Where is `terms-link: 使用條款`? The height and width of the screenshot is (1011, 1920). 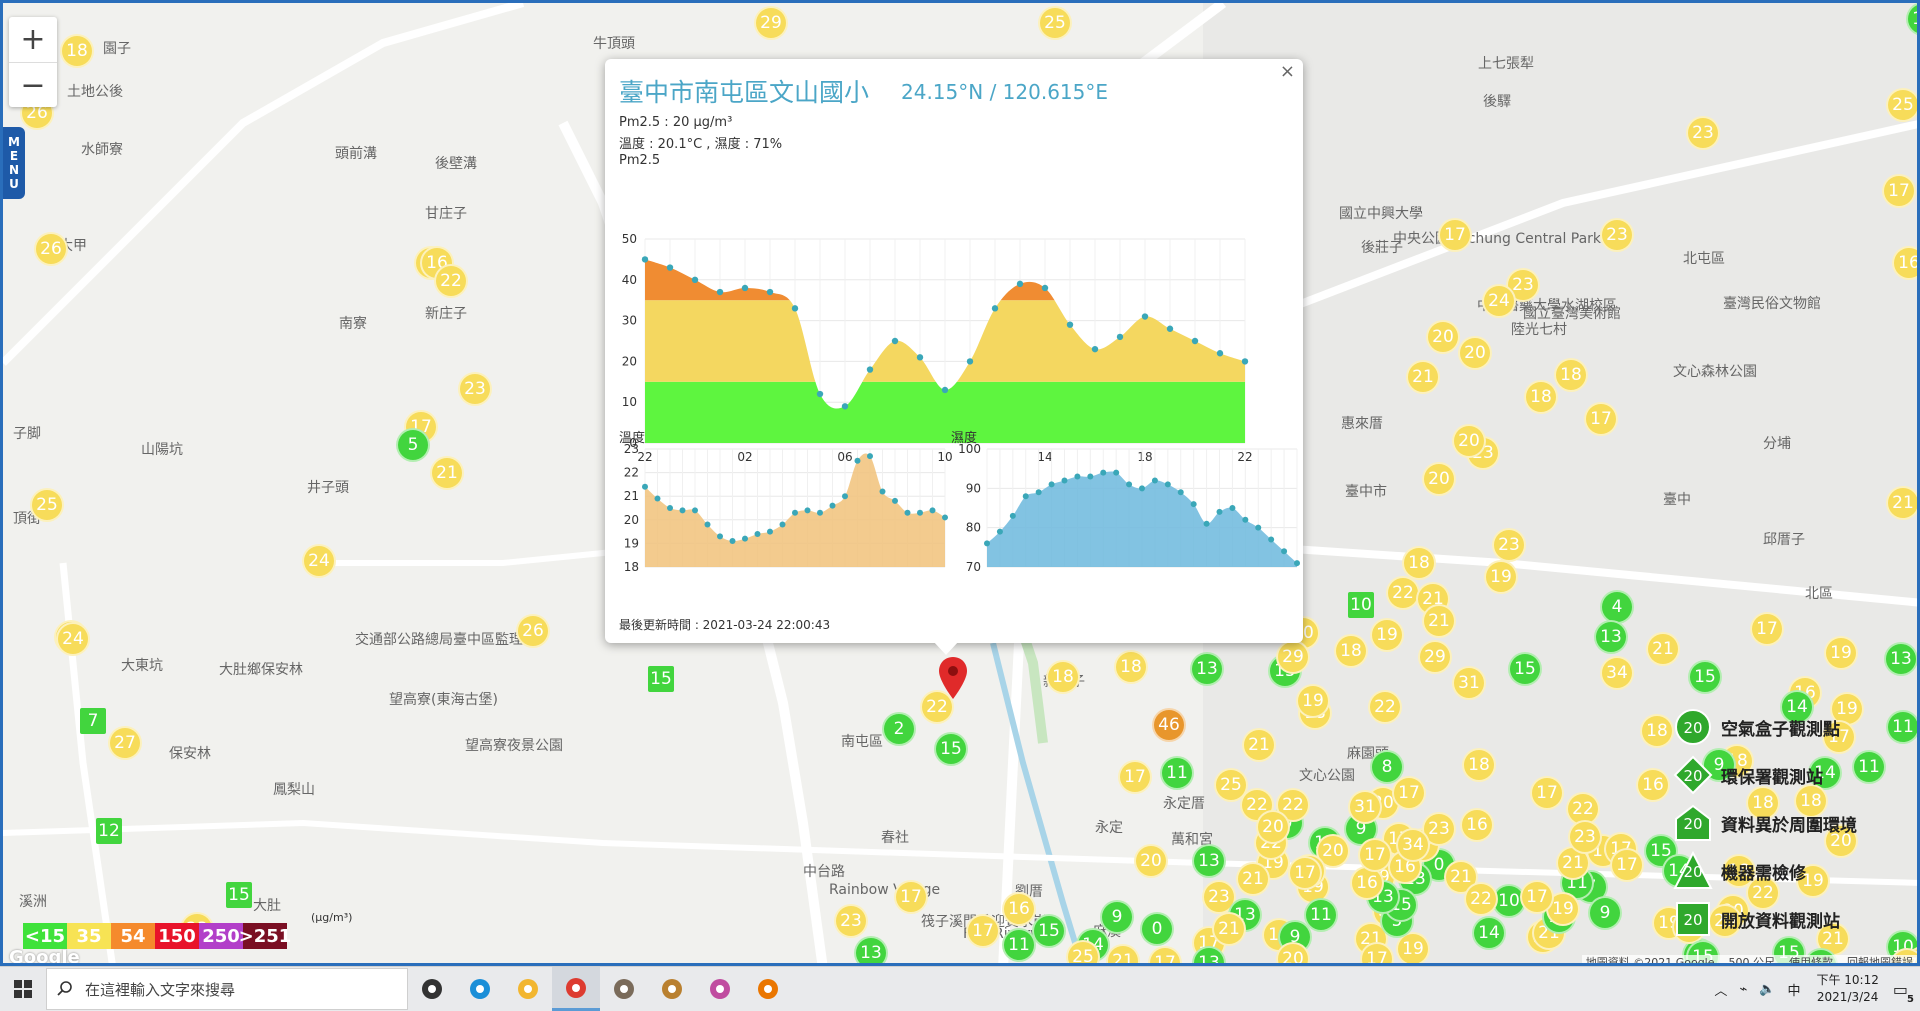
terms-link: 使用條款 is located at coordinates (1811, 961).